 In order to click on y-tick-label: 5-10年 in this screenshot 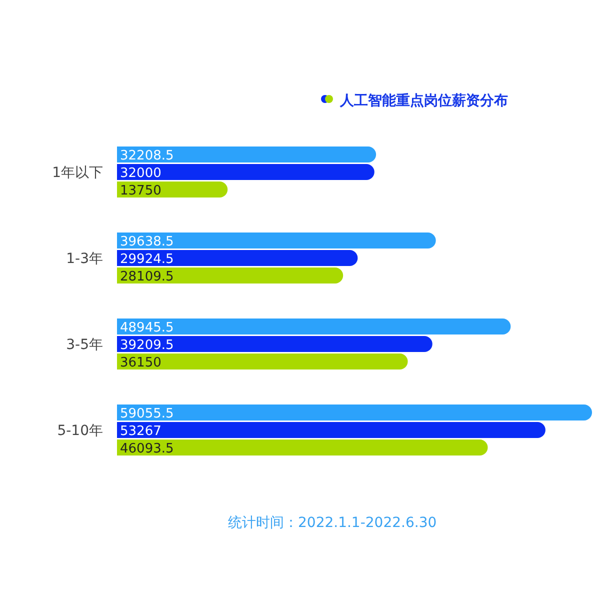, I will do `click(80, 431)`.